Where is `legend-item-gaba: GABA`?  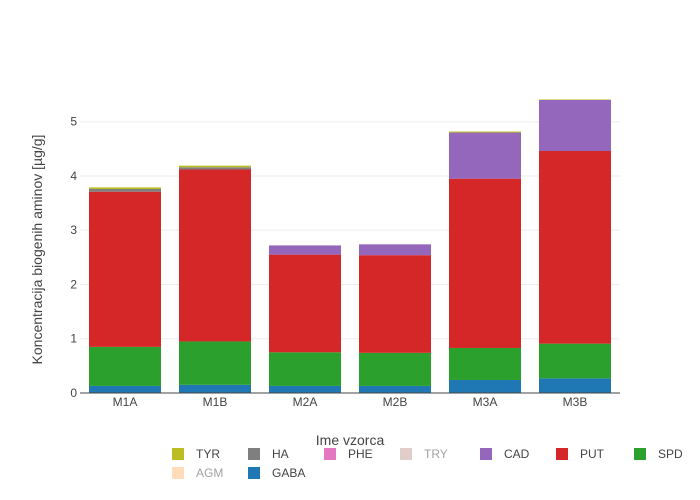 legend-item-gaba: GABA is located at coordinates (276, 473).